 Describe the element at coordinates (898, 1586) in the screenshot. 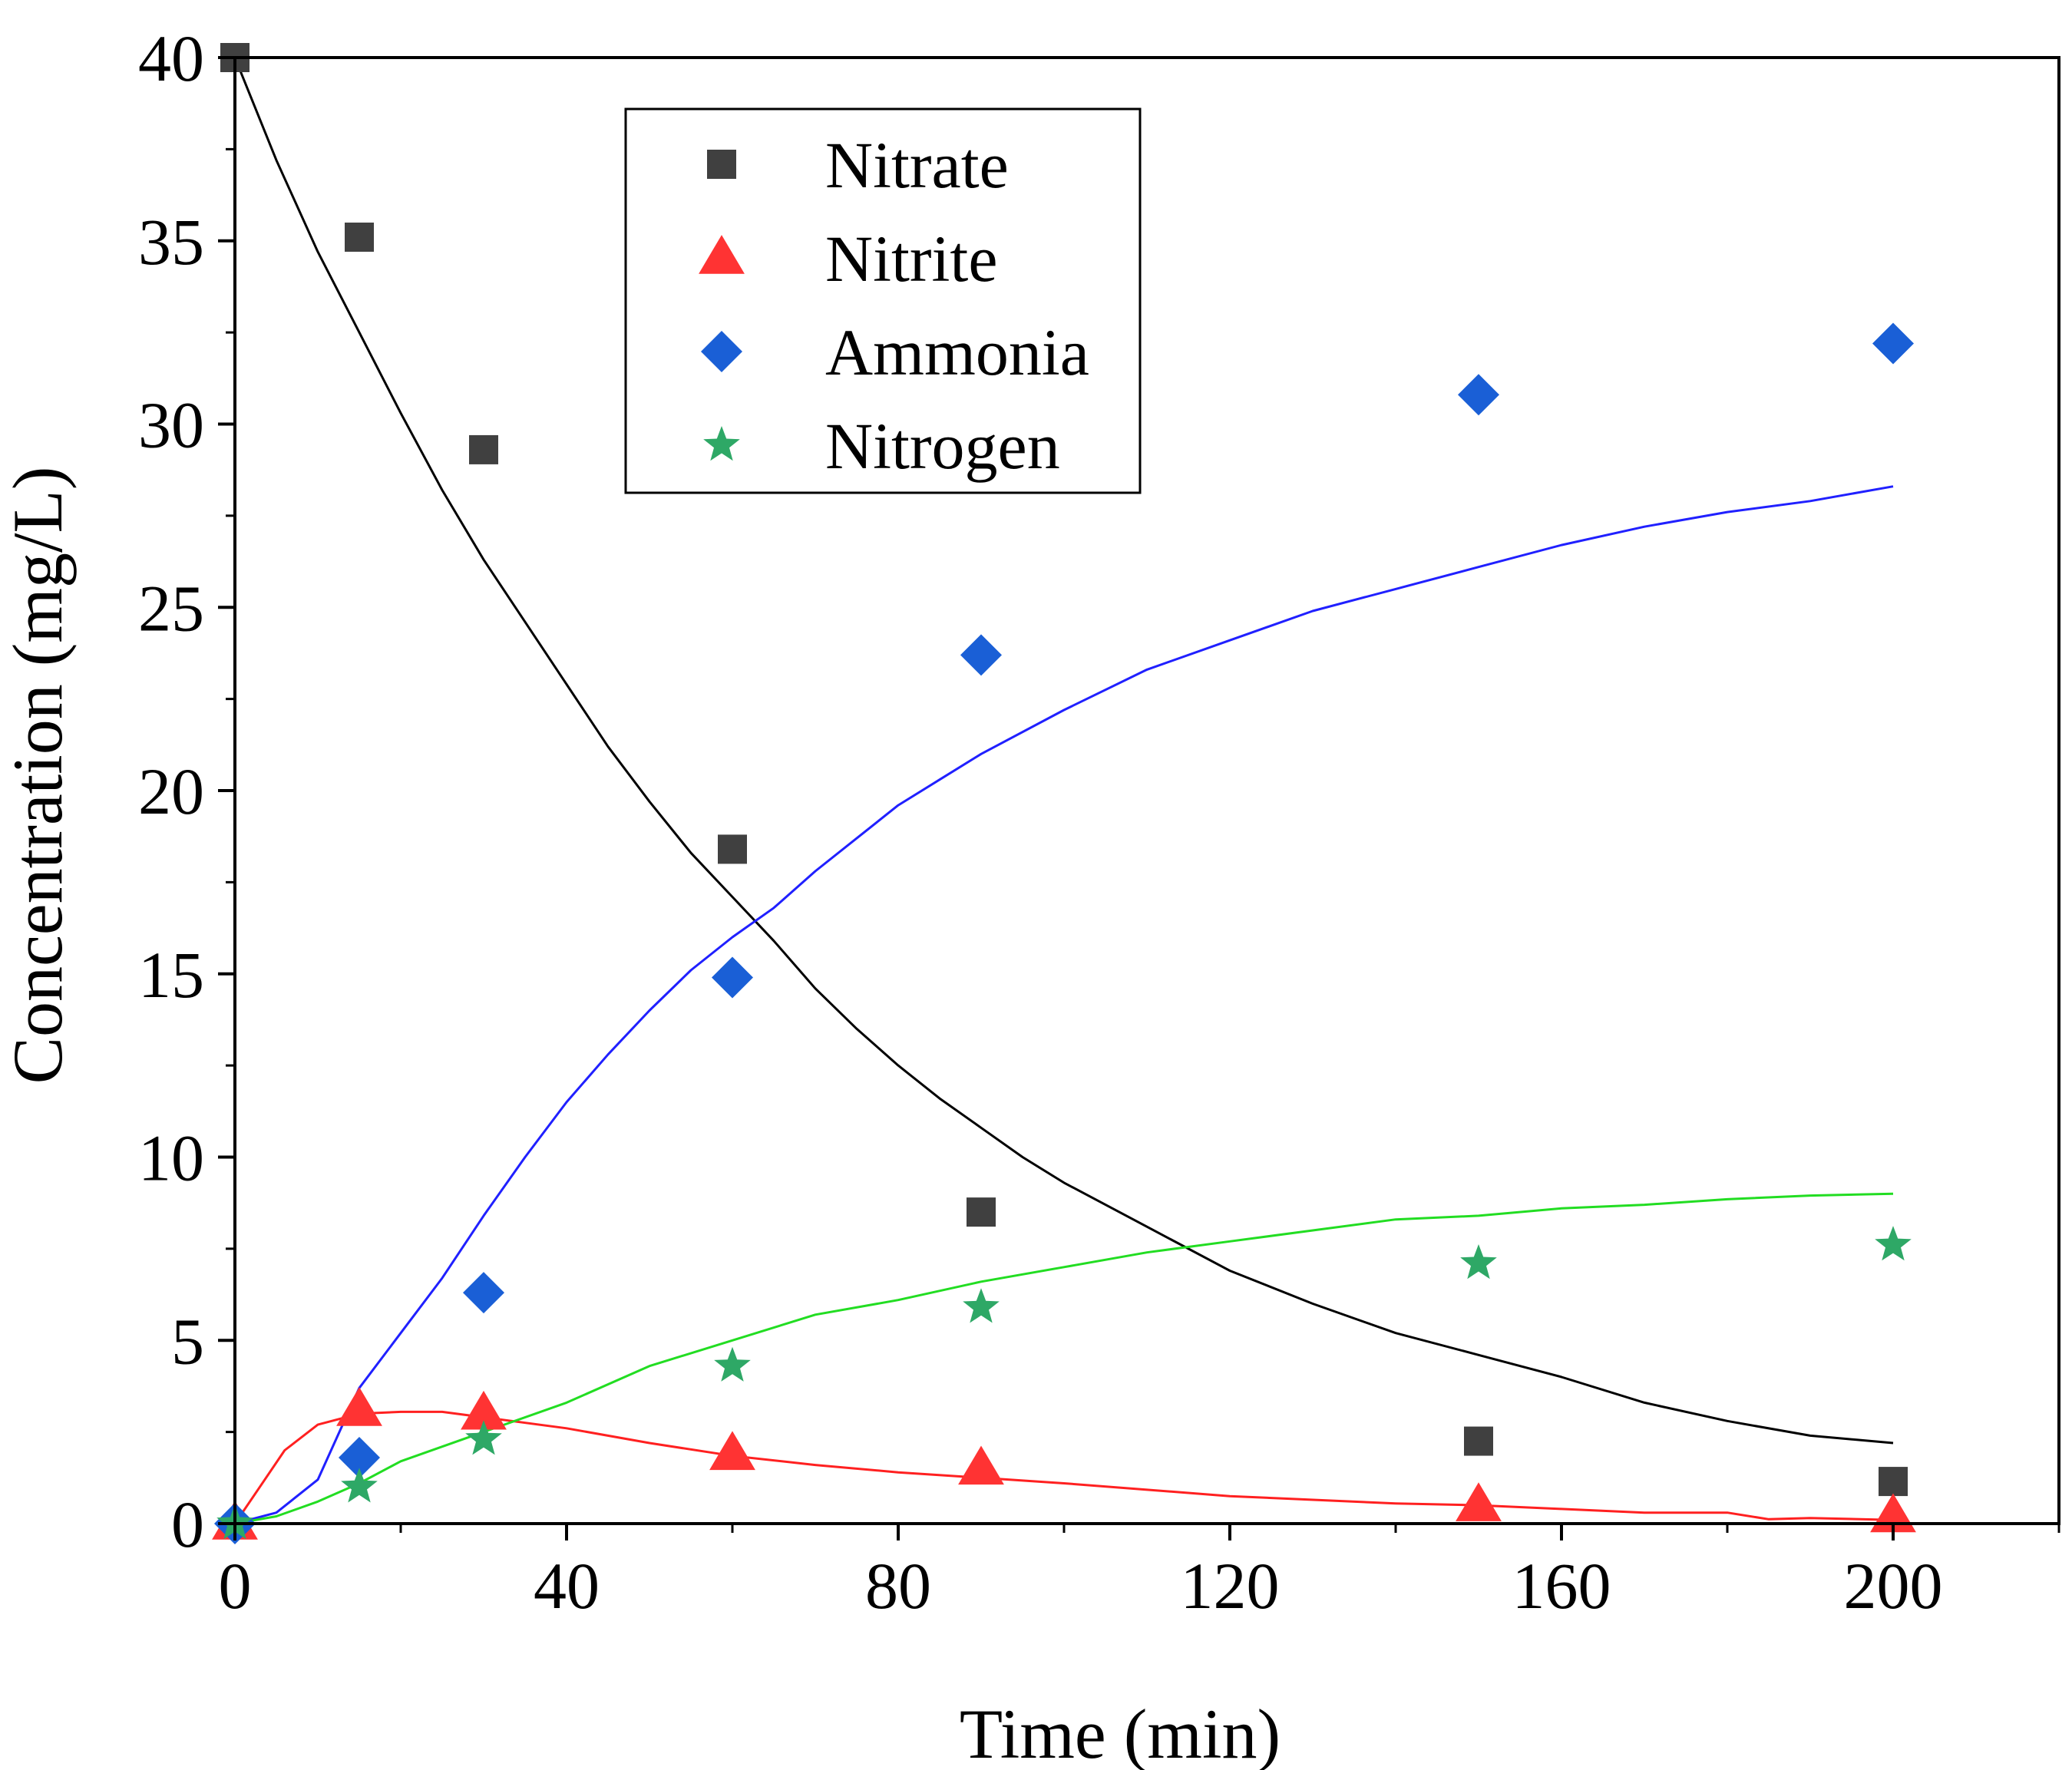

I see `x-tick-label: 80` at that location.